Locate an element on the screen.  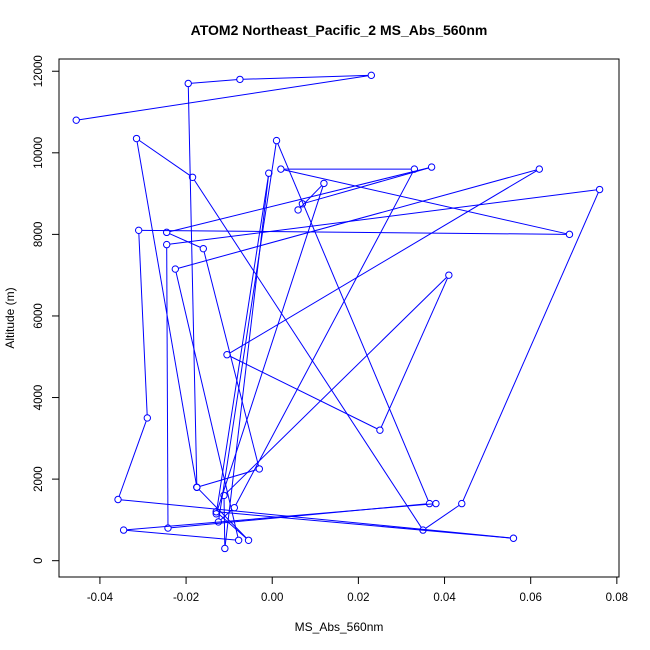
y-tick-label: 4000 is located at coordinates (39, 398).